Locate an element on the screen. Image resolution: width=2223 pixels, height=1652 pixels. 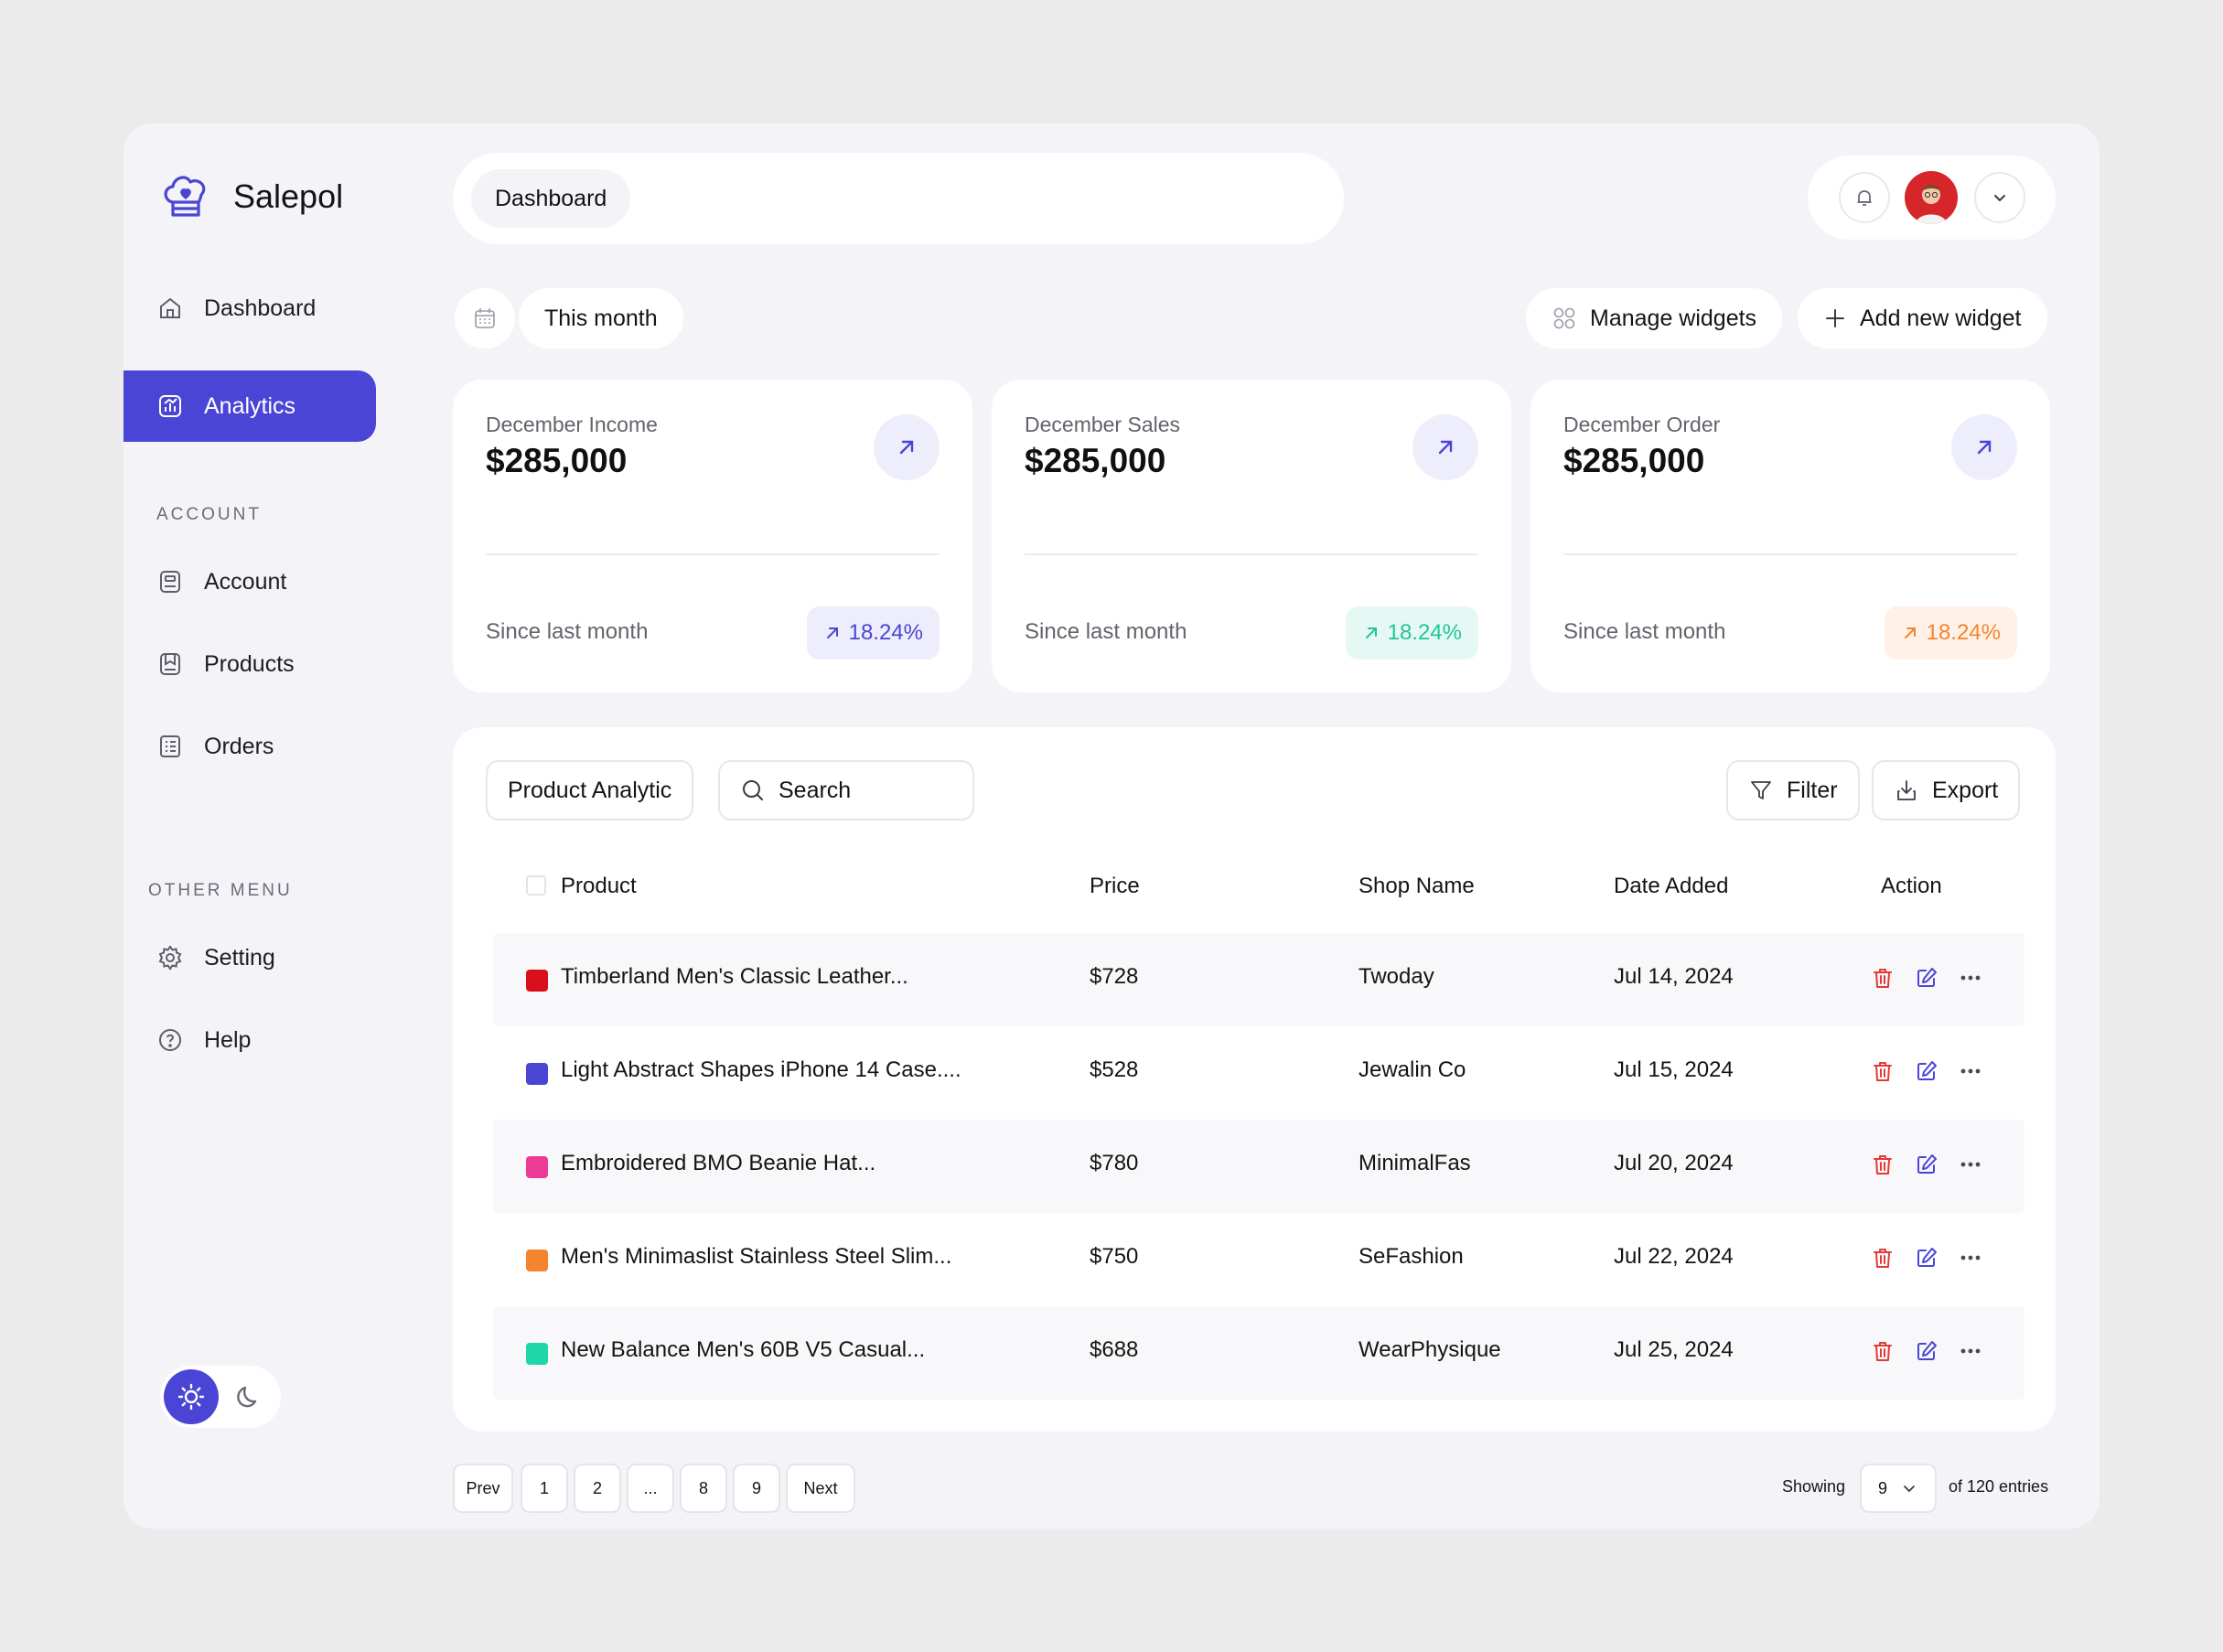
section-label-account: ACCOUNT is located at coordinates (209, 514).